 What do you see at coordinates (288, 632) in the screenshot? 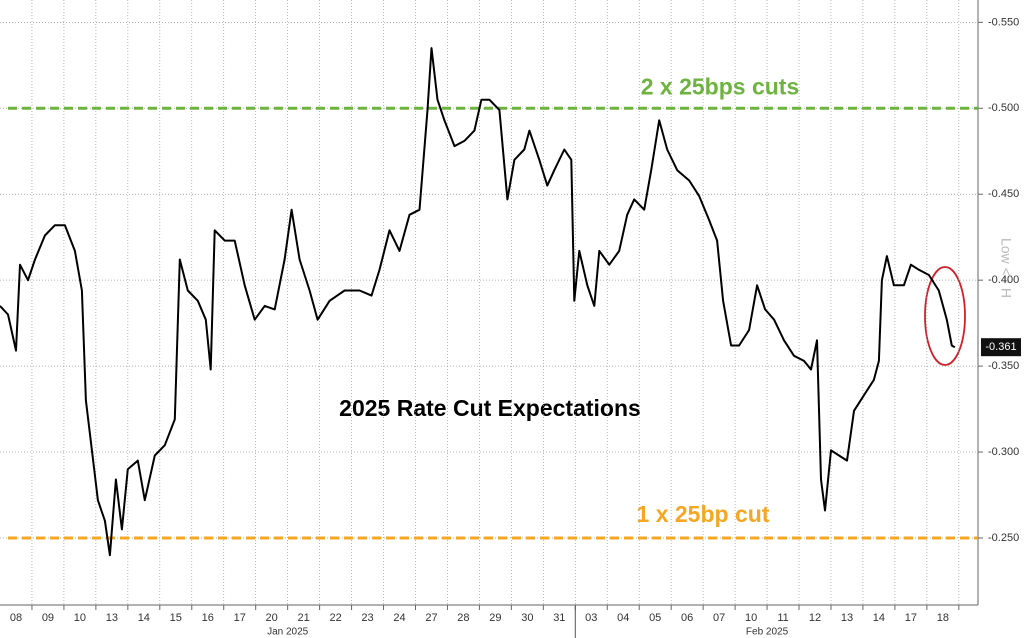
I see `month-label: Jan 2025` at bounding box center [288, 632].